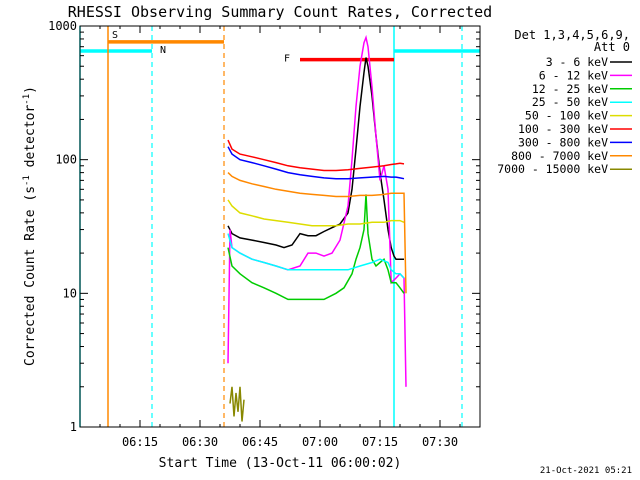 The height and width of the screenshot is (480, 640). What do you see at coordinates (140, 442) in the screenshot?
I see `x-tick-label: 06:15` at bounding box center [140, 442].